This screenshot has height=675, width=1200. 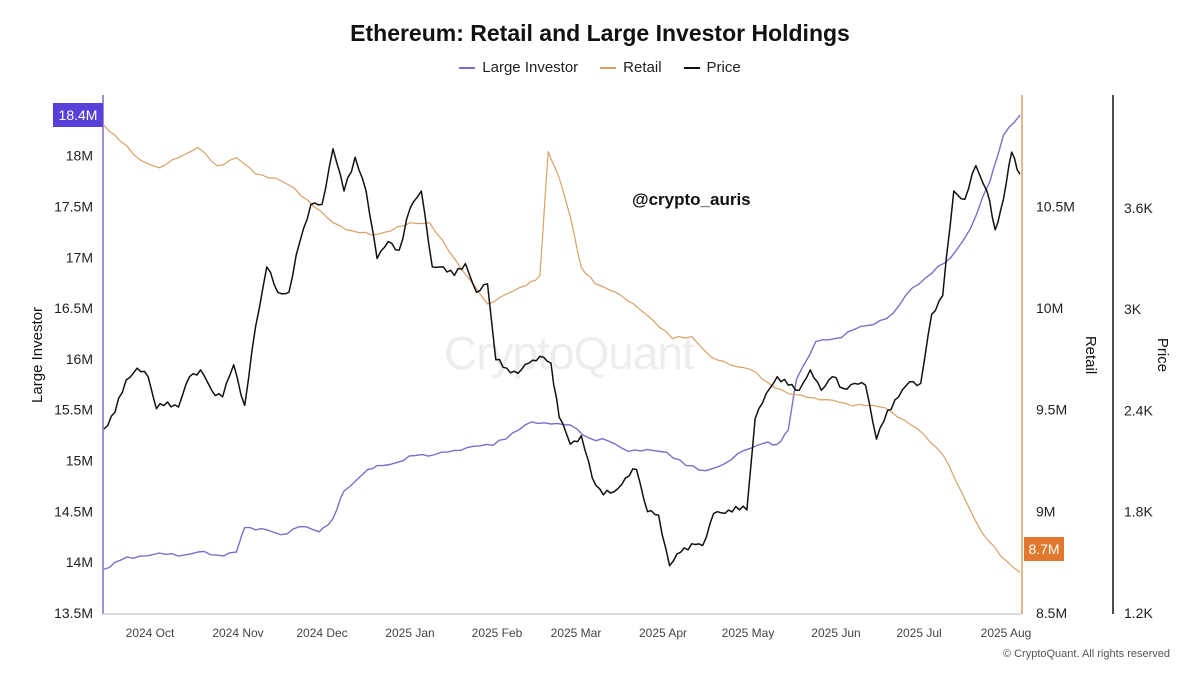 What do you see at coordinates (37, 355) in the screenshot?
I see `axis-title-large-investor: Large Investor` at bounding box center [37, 355].